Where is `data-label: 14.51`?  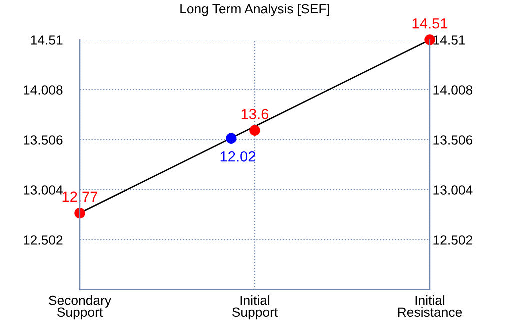
data-label: 14.51 is located at coordinates (430, 23).